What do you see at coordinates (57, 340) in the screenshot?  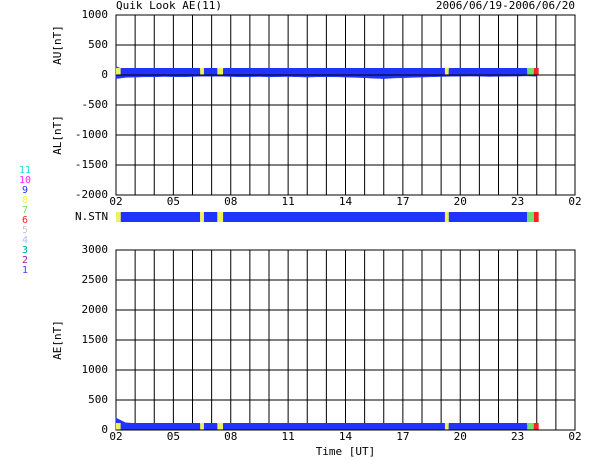 I see `y-axis-label: AE[nT]` at bounding box center [57, 340].